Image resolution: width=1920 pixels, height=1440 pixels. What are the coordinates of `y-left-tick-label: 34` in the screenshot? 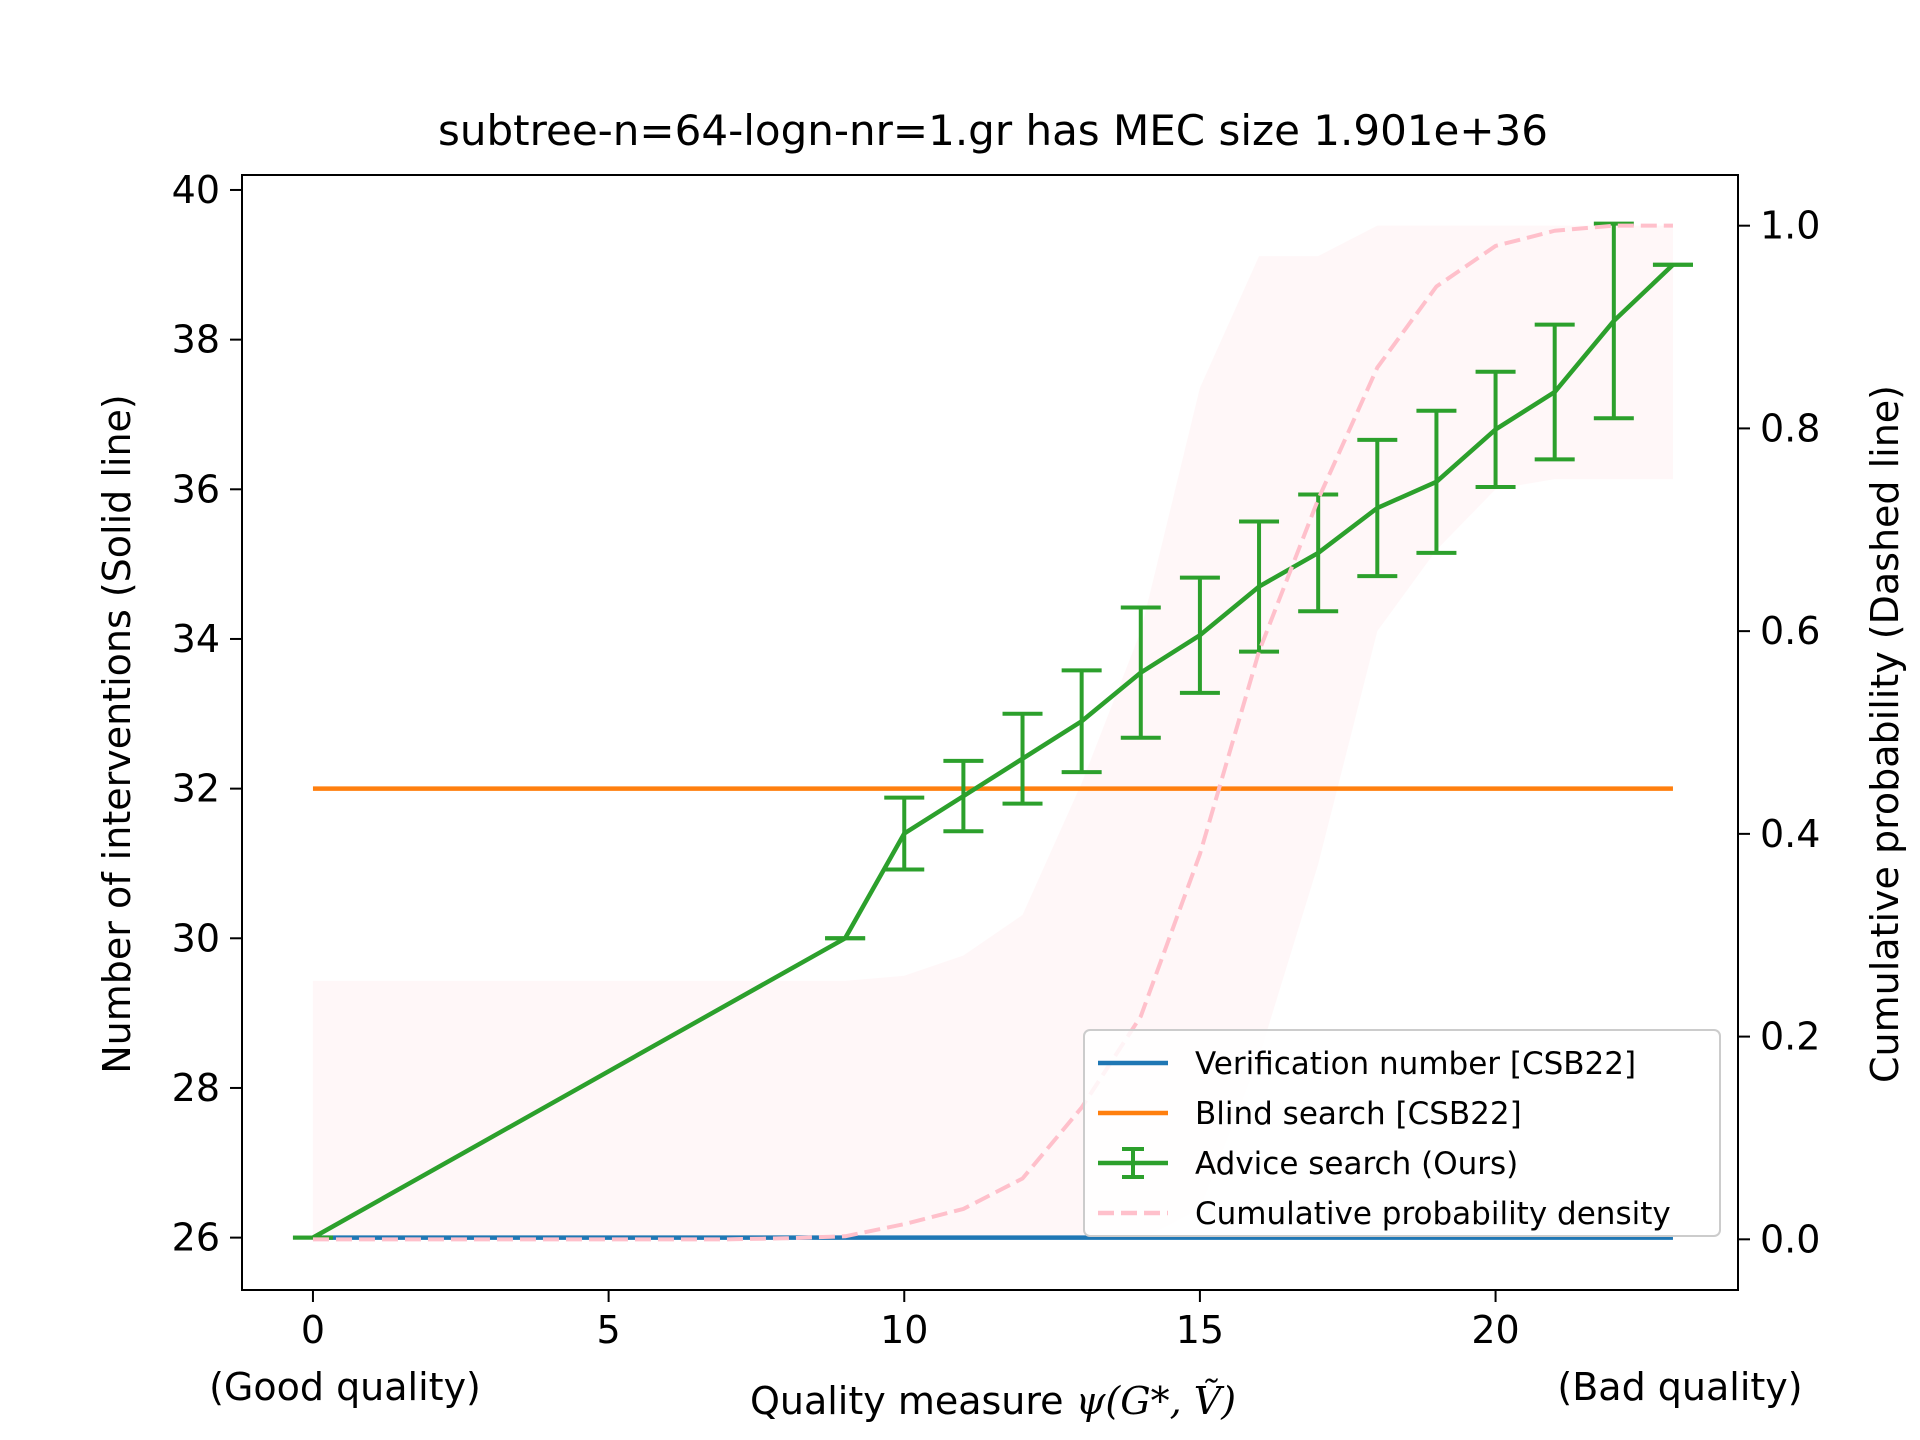 It's located at (196, 639).